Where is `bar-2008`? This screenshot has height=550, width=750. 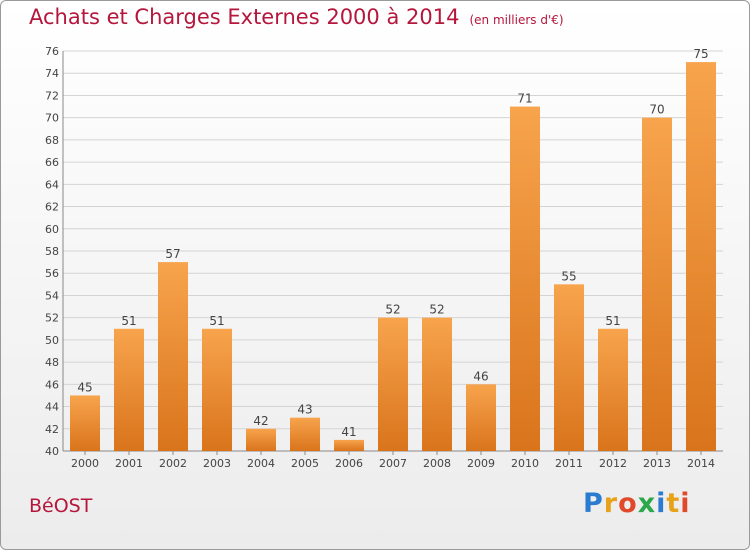
bar-2008 is located at coordinates (437, 384).